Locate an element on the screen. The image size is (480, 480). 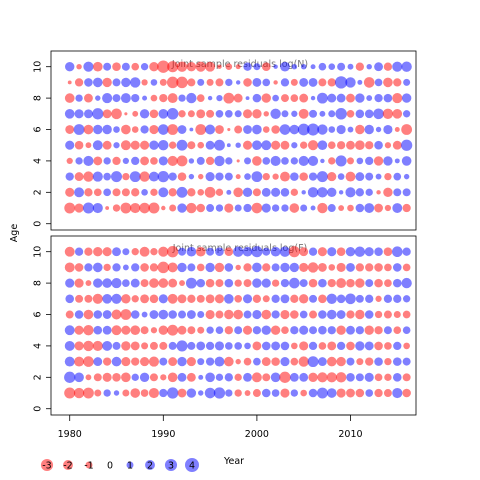
x-axis-title: Year is located at coordinates (233, 461).